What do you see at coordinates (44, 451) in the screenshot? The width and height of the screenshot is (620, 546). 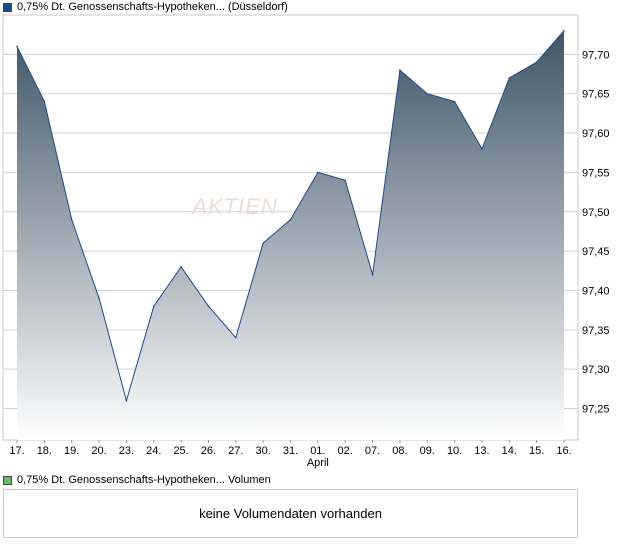 I see `x-tick-label: 18.` at bounding box center [44, 451].